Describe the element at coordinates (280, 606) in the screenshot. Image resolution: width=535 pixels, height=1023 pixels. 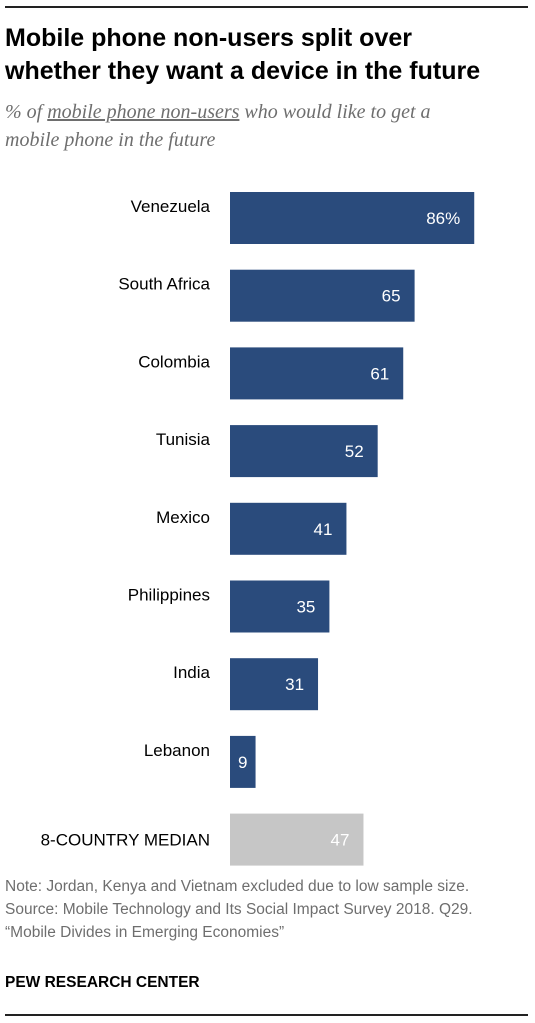
I see `bar-philippines` at that location.